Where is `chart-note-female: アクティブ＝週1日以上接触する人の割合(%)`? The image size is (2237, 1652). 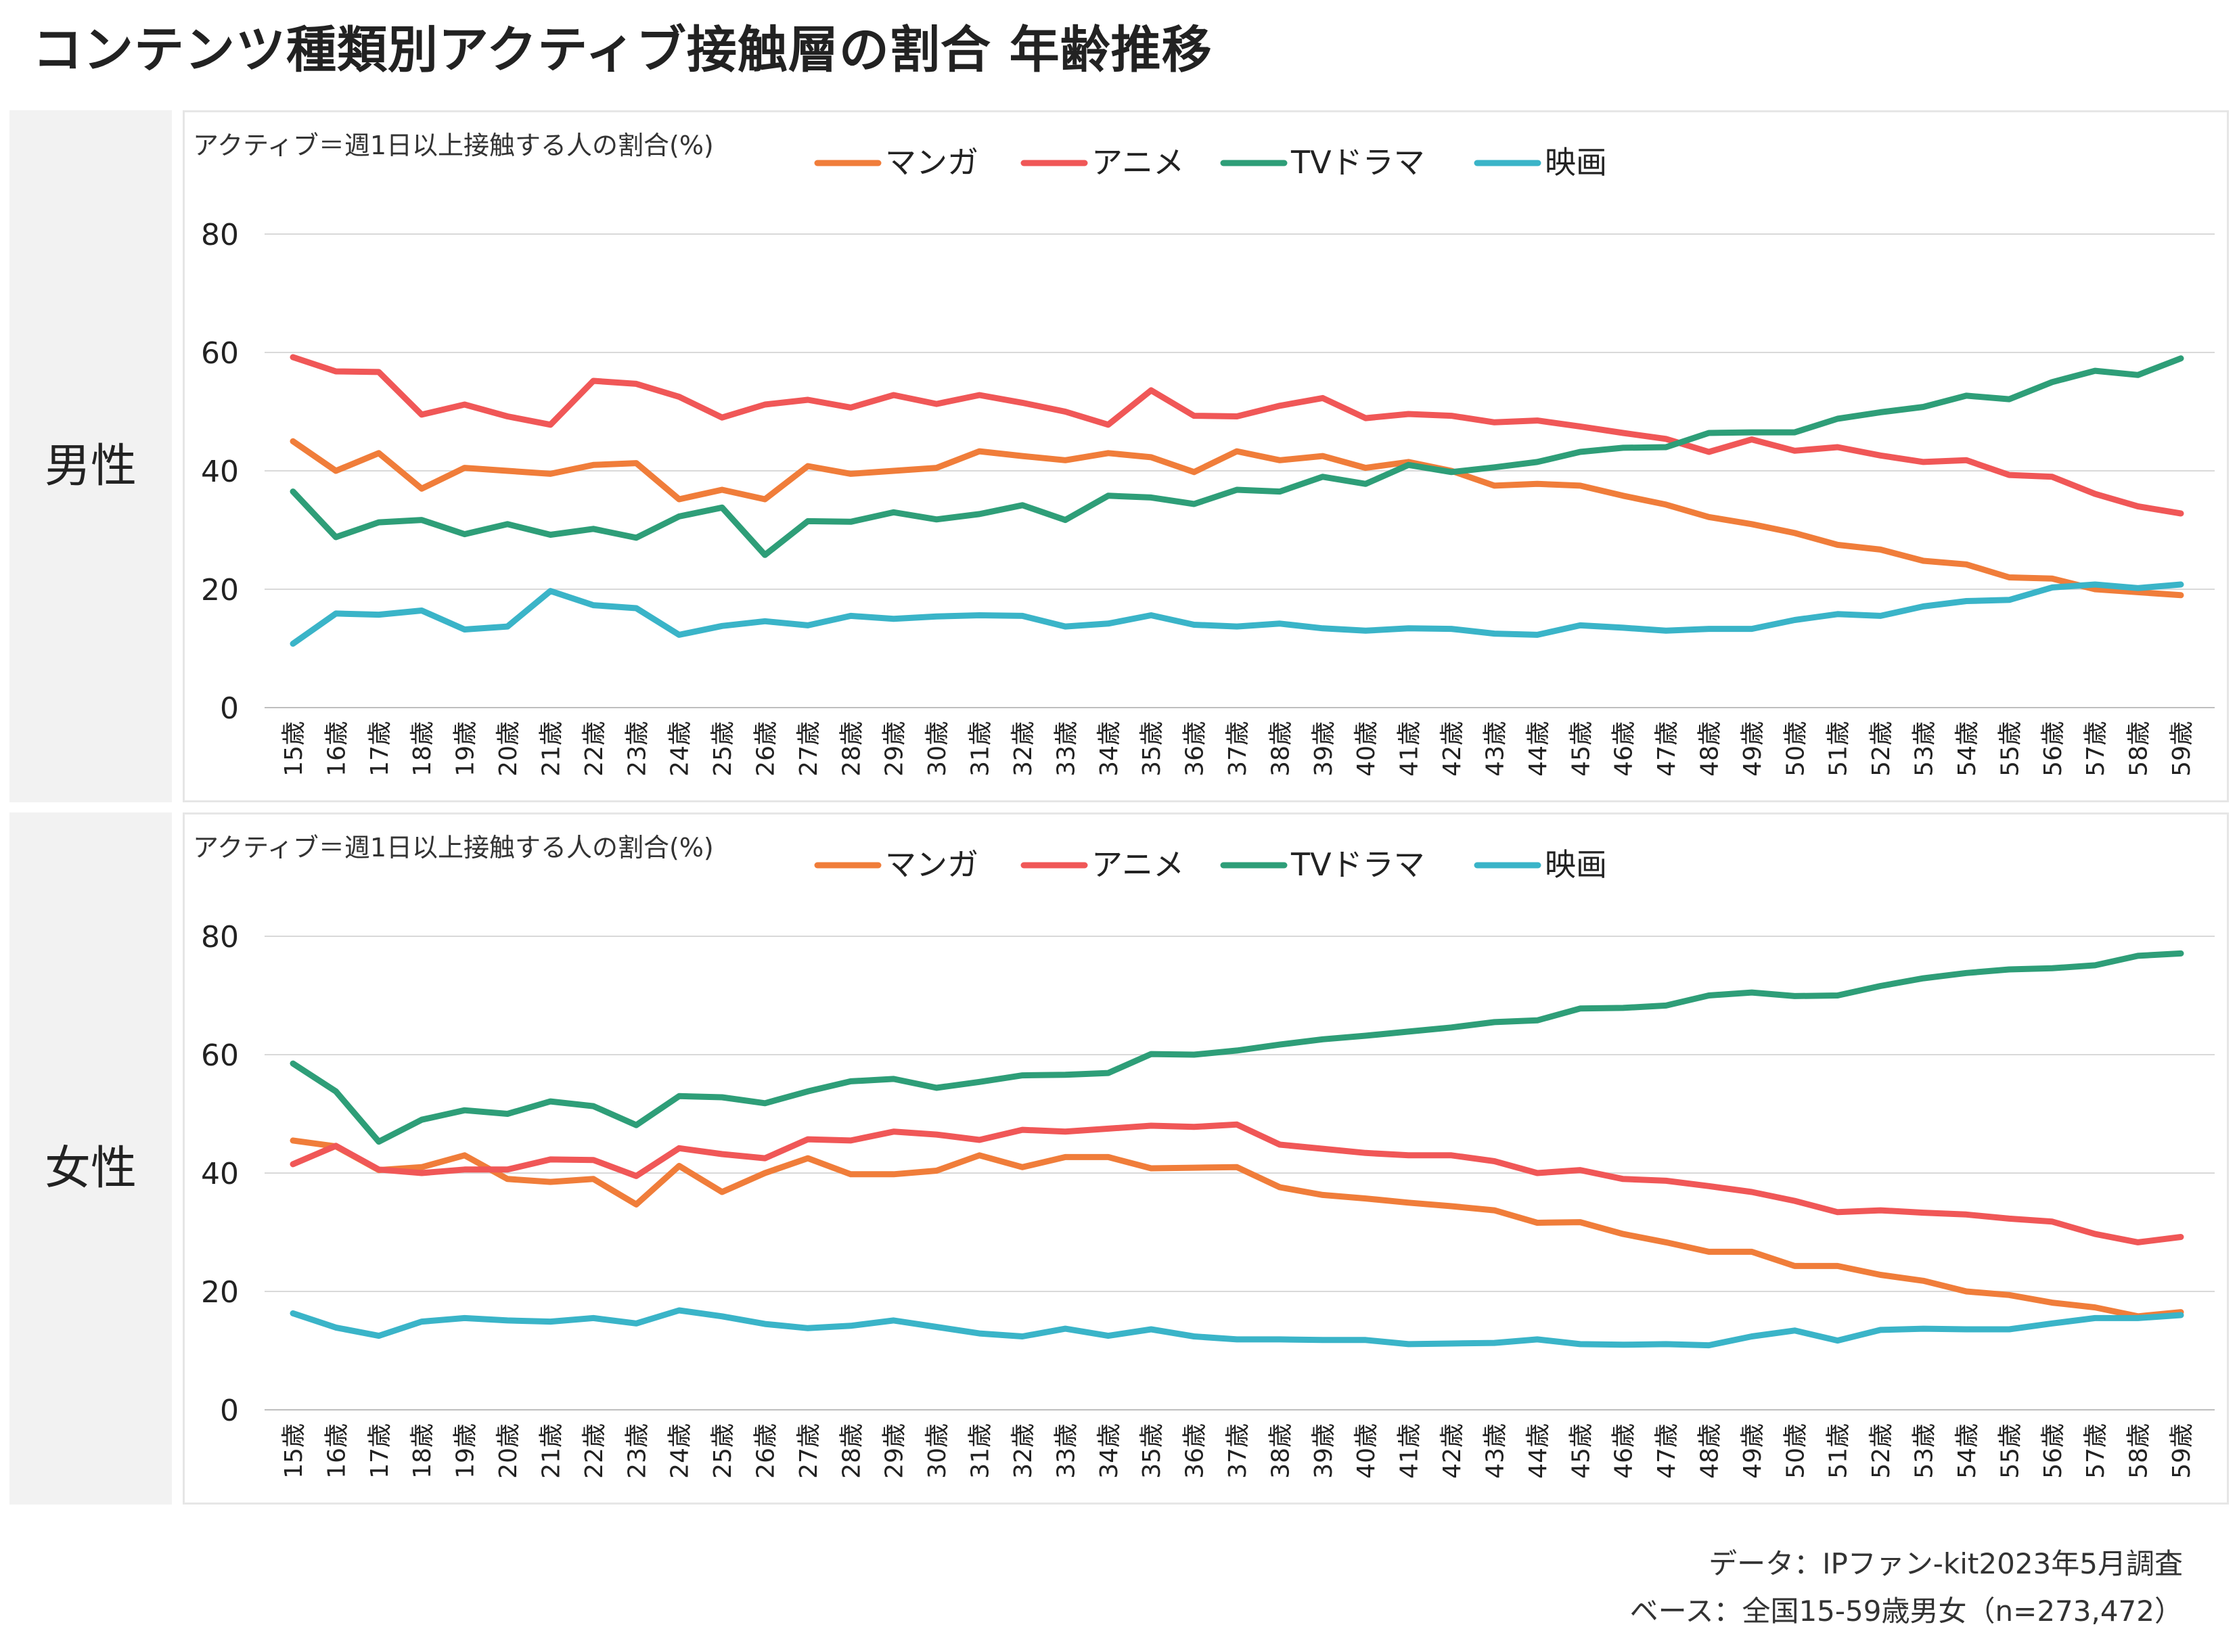
chart-note-female: アクティブ＝週1日以上接触する人の割合(%) is located at coordinates (453, 848).